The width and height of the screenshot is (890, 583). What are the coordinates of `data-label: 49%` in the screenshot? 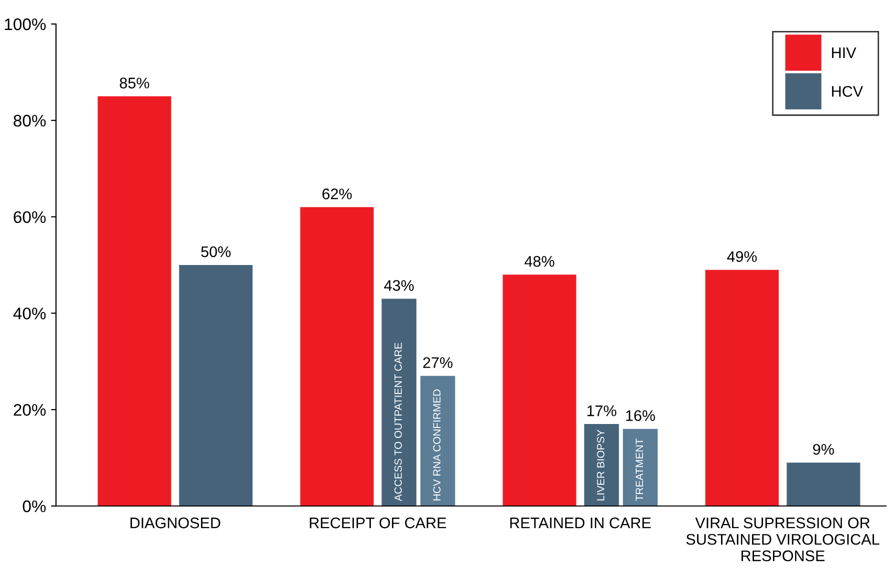 It's located at (742, 256).